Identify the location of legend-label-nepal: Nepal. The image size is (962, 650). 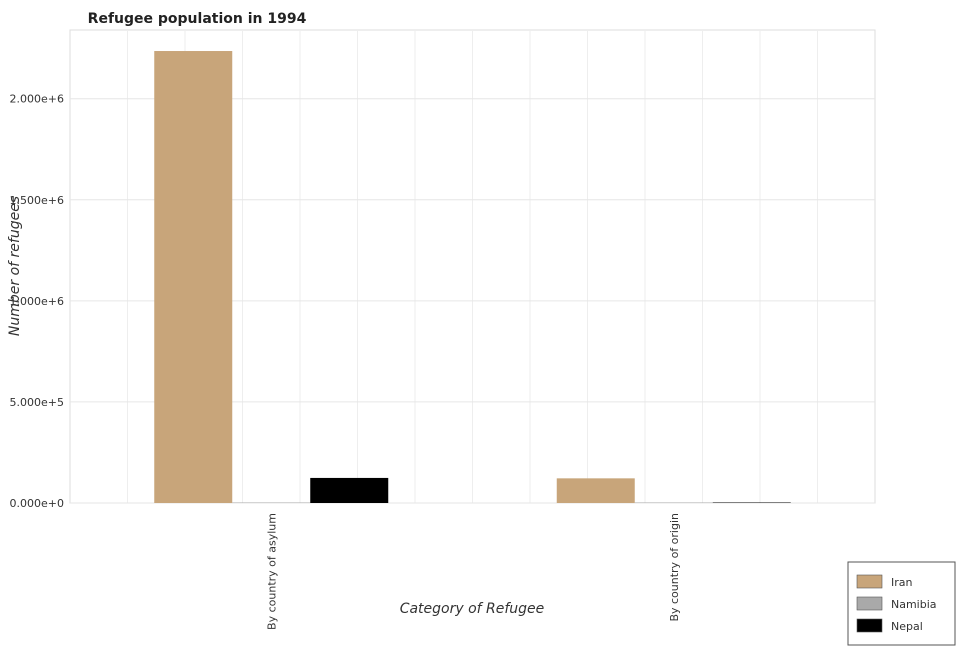
(907, 626).